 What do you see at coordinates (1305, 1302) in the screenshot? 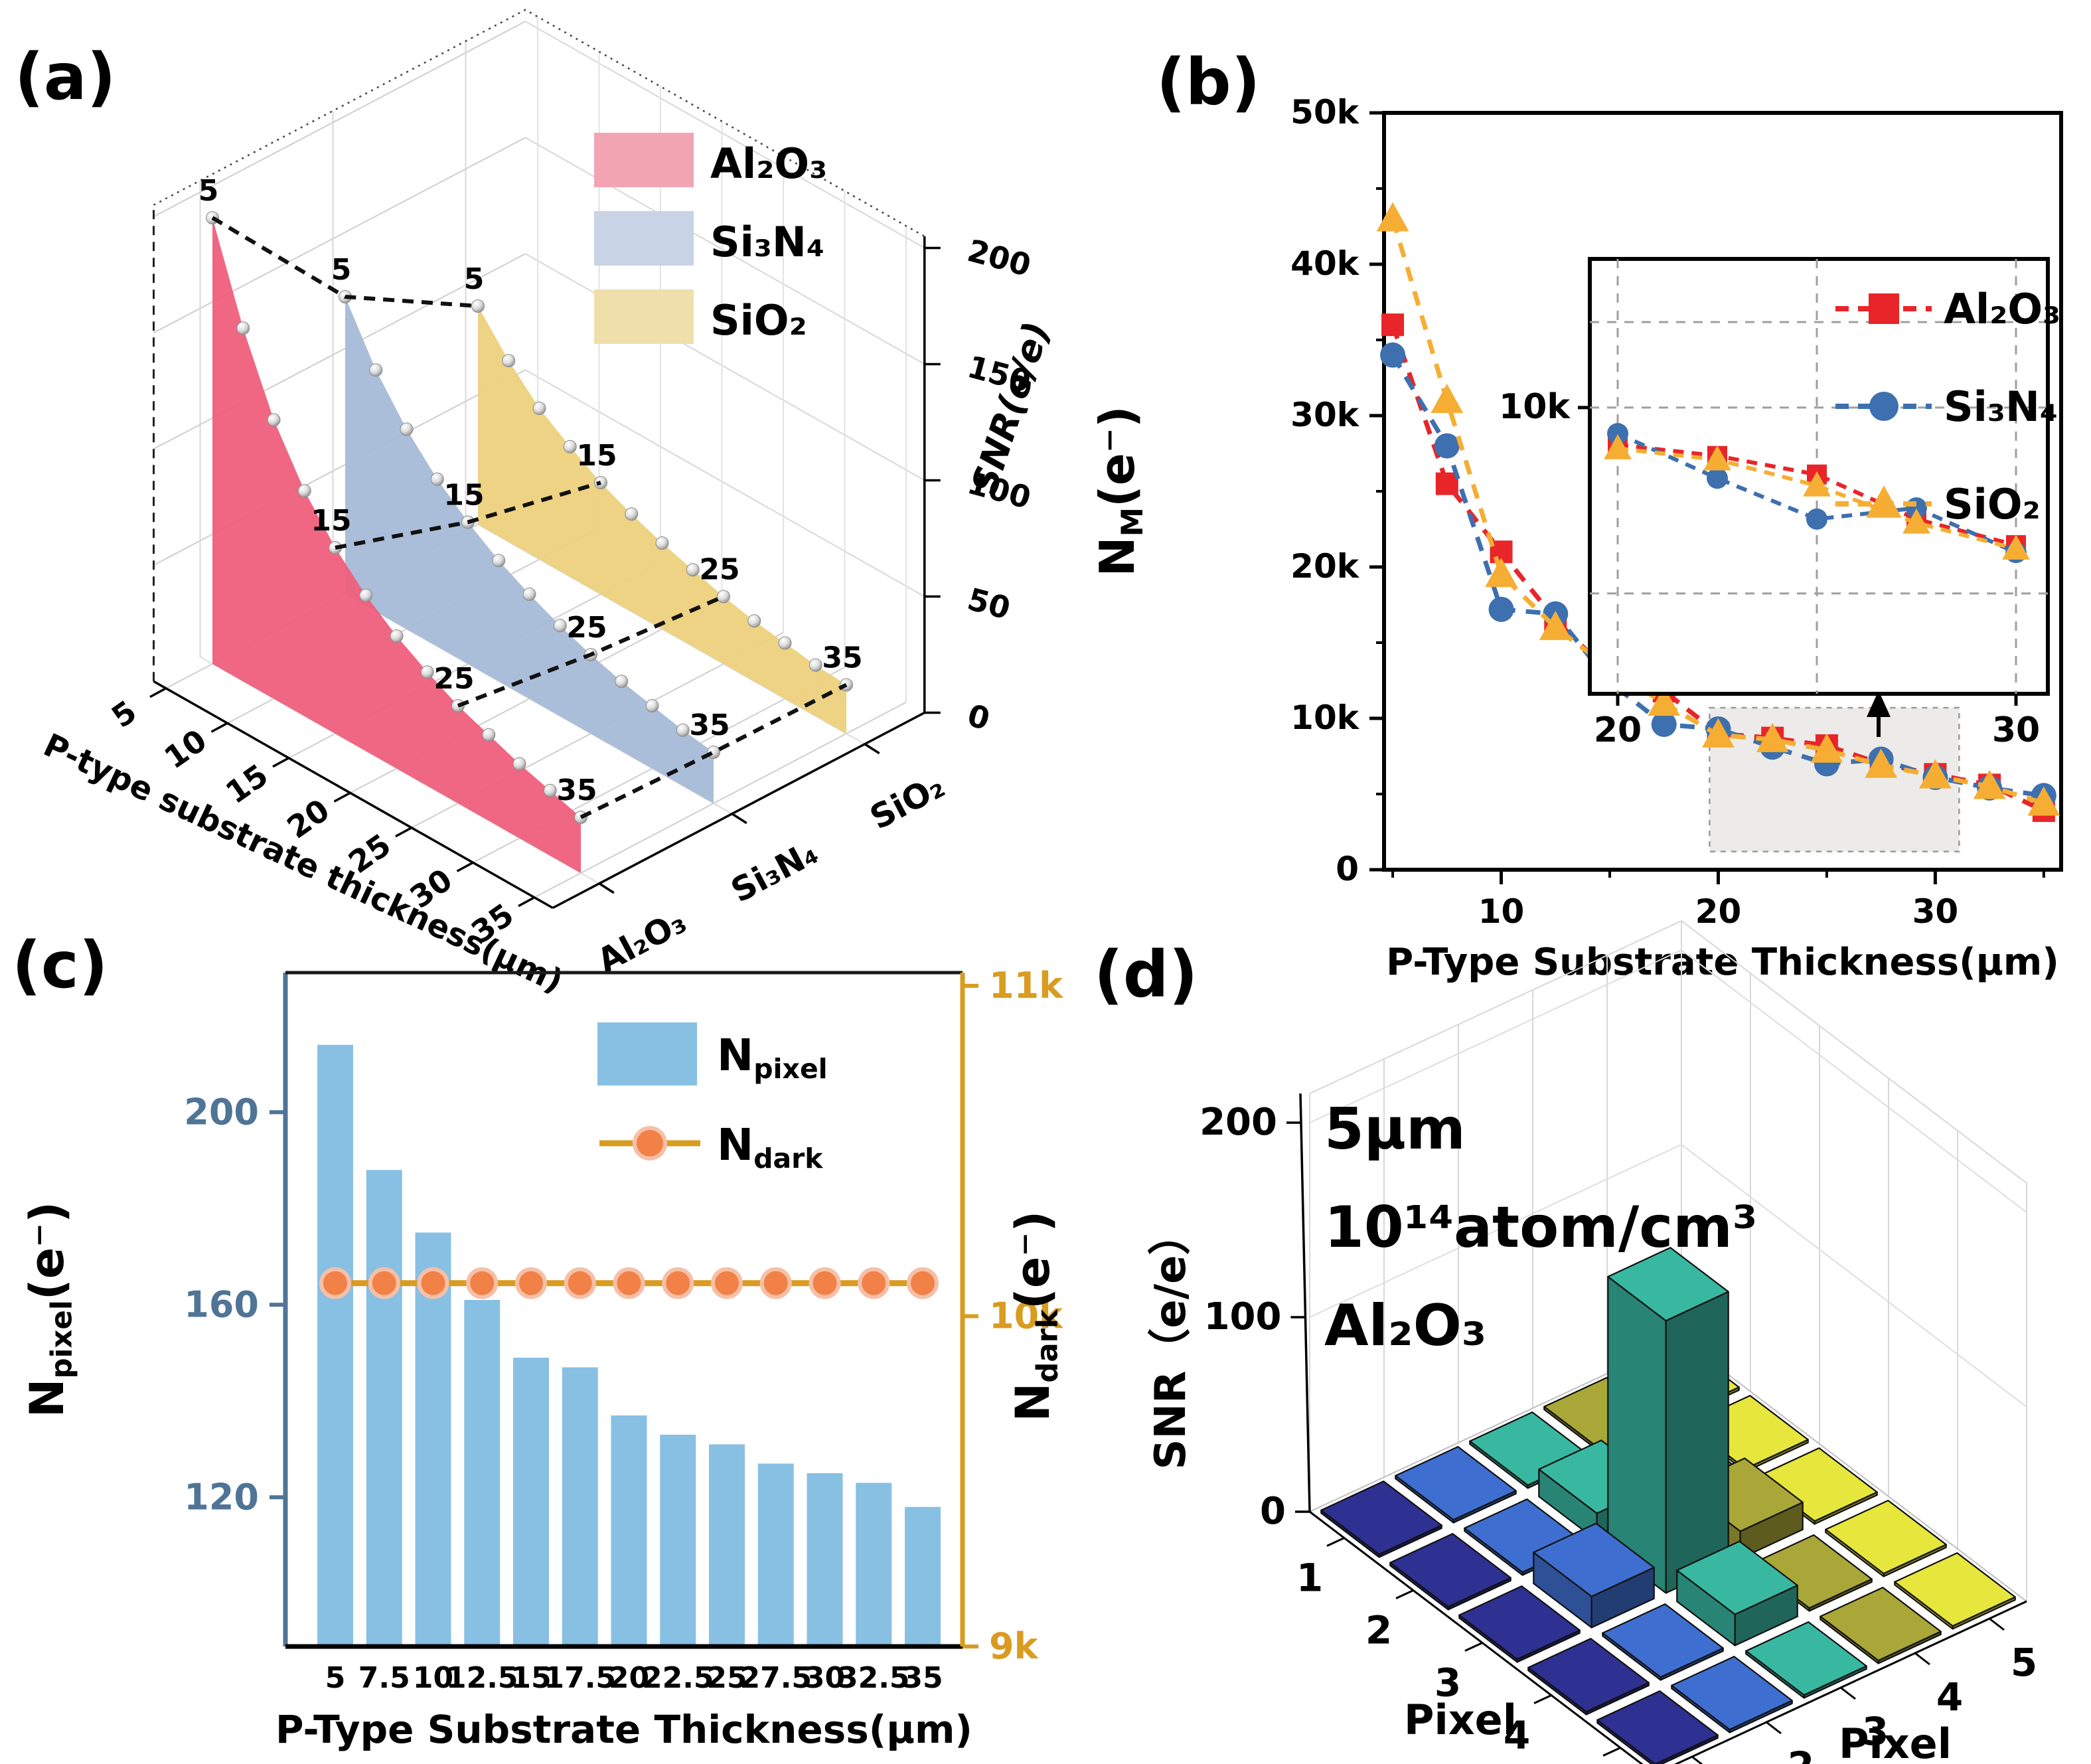
I see `z-axis-line` at bounding box center [1305, 1302].